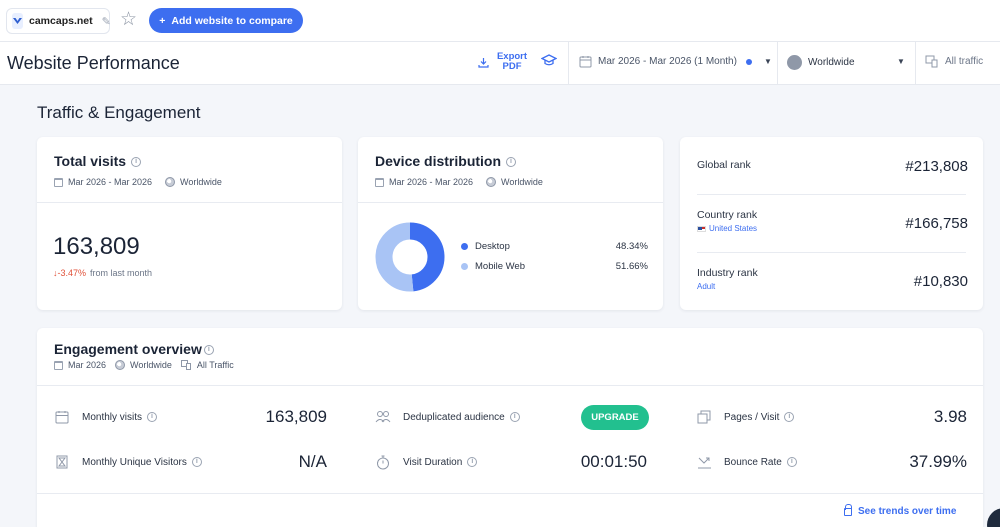 The width and height of the screenshot is (1000, 527). Describe the element at coordinates (312, 461) in the screenshot. I see `unique-visitors-value: N/A` at that location.